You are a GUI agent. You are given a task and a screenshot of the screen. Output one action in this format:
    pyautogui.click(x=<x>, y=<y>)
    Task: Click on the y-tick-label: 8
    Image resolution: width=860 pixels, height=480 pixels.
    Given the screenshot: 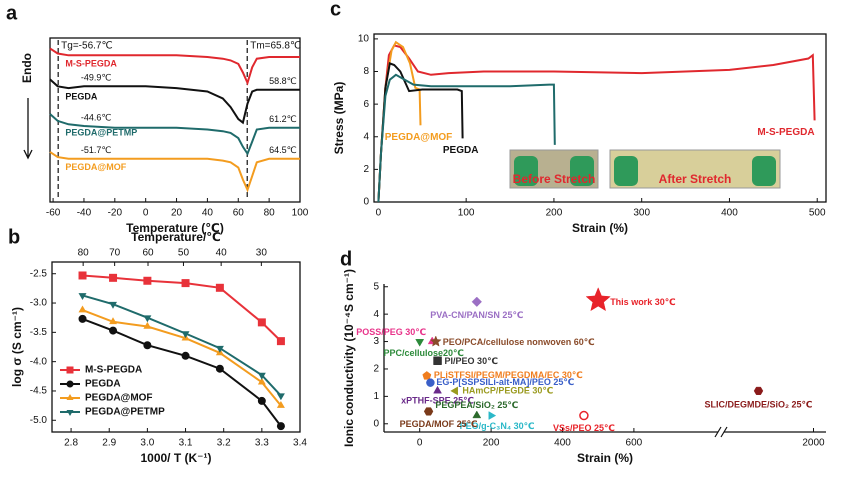 What is the action you would take?
    pyautogui.click(x=366, y=71)
    